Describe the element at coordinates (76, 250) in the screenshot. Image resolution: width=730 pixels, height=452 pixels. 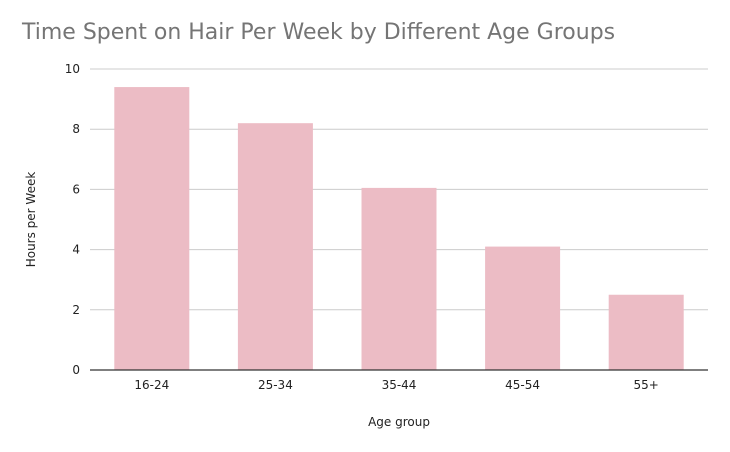
I see `y-tick-label: 4` at that location.